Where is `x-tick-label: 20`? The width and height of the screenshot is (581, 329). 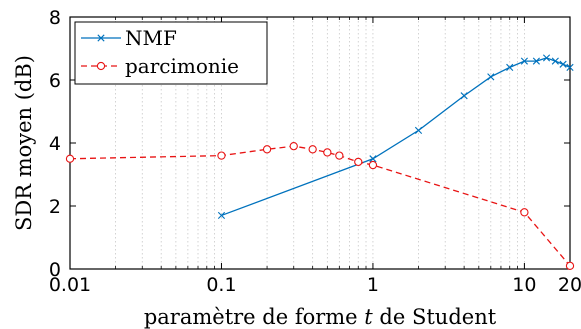 x-tick-label: 20 is located at coordinates (569, 285).